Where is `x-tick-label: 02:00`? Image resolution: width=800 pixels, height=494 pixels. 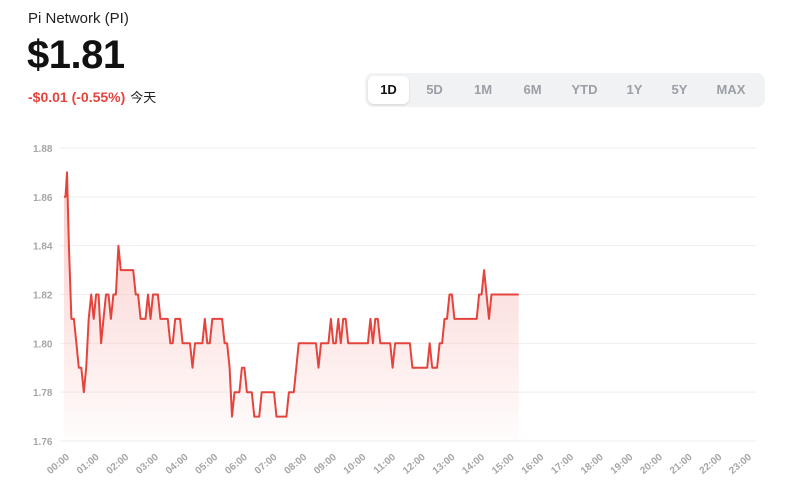 x-tick-label: 02:00 is located at coordinates (118, 464).